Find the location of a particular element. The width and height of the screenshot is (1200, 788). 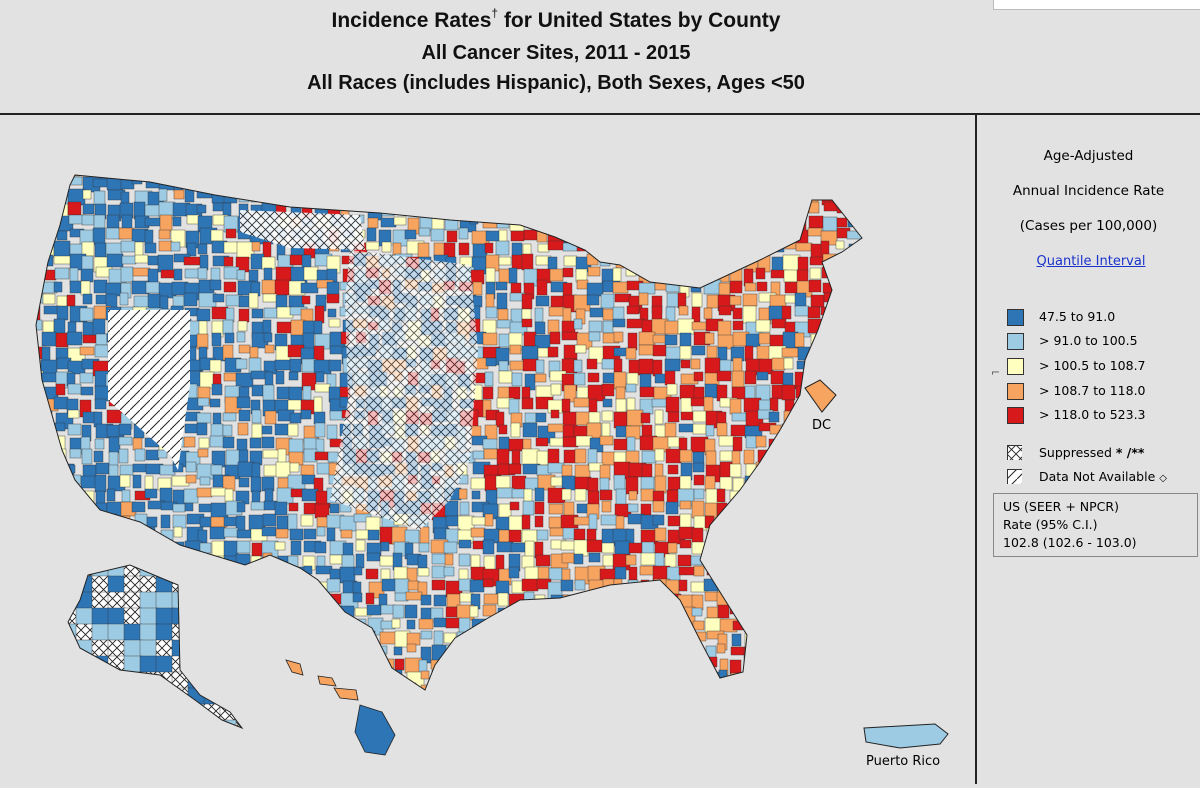

current-class-marker-icon: ⌐ is located at coordinates (996, 372).